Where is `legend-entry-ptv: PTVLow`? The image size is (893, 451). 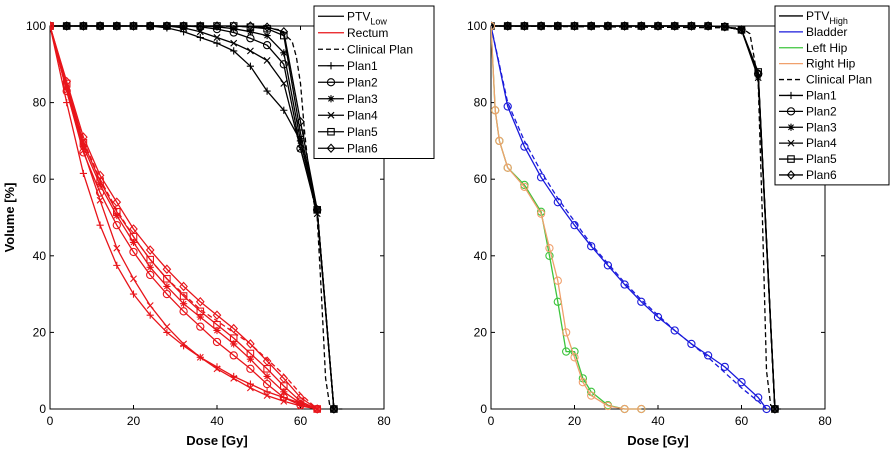 legend-entry-ptv: PTVLow is located at coordinates (367, 17).